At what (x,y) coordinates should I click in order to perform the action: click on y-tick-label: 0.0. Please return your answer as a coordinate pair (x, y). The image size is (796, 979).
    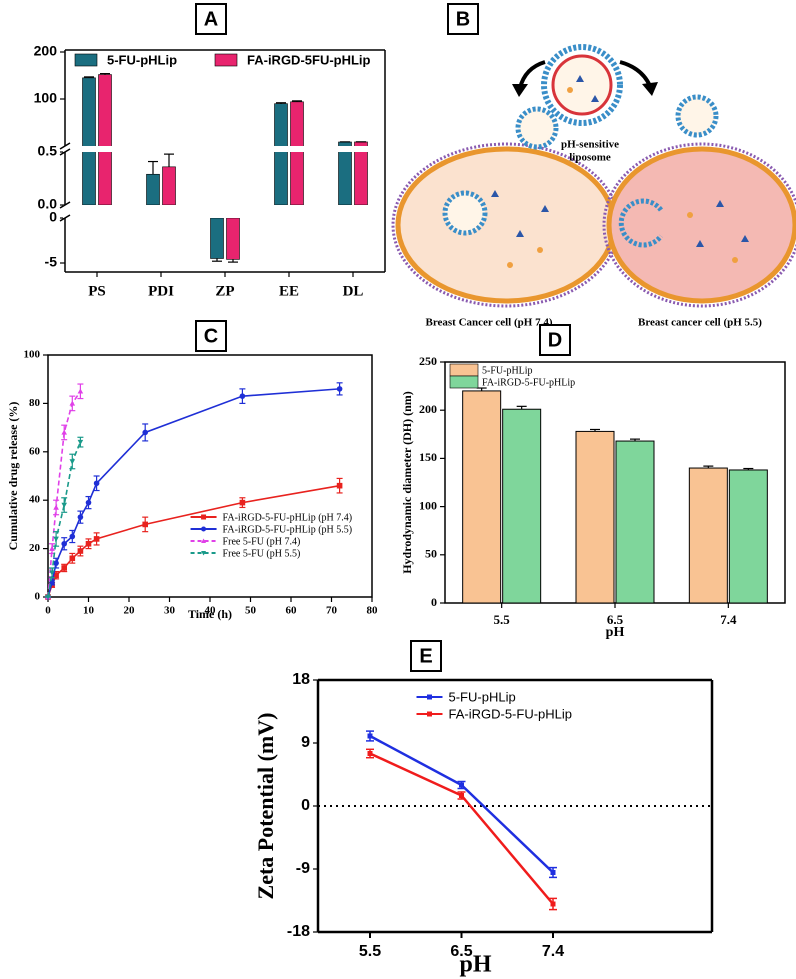
    Looking at the image, I should click on (48, 204).